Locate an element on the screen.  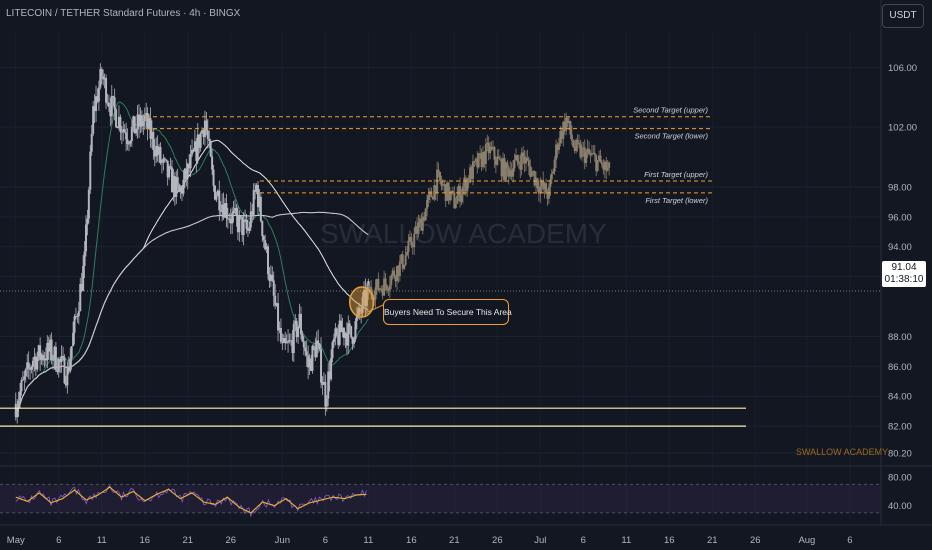
watermark: SWALLOW ACADEMY is located at coordinates (463, 233).